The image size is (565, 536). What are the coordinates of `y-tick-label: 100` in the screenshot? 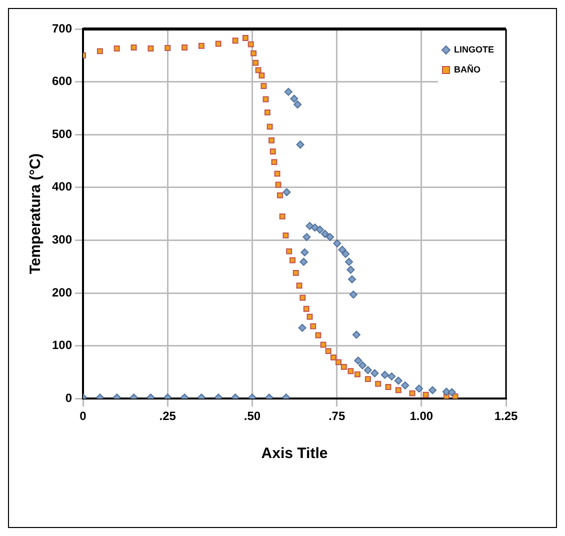 It's located at (62, 345).